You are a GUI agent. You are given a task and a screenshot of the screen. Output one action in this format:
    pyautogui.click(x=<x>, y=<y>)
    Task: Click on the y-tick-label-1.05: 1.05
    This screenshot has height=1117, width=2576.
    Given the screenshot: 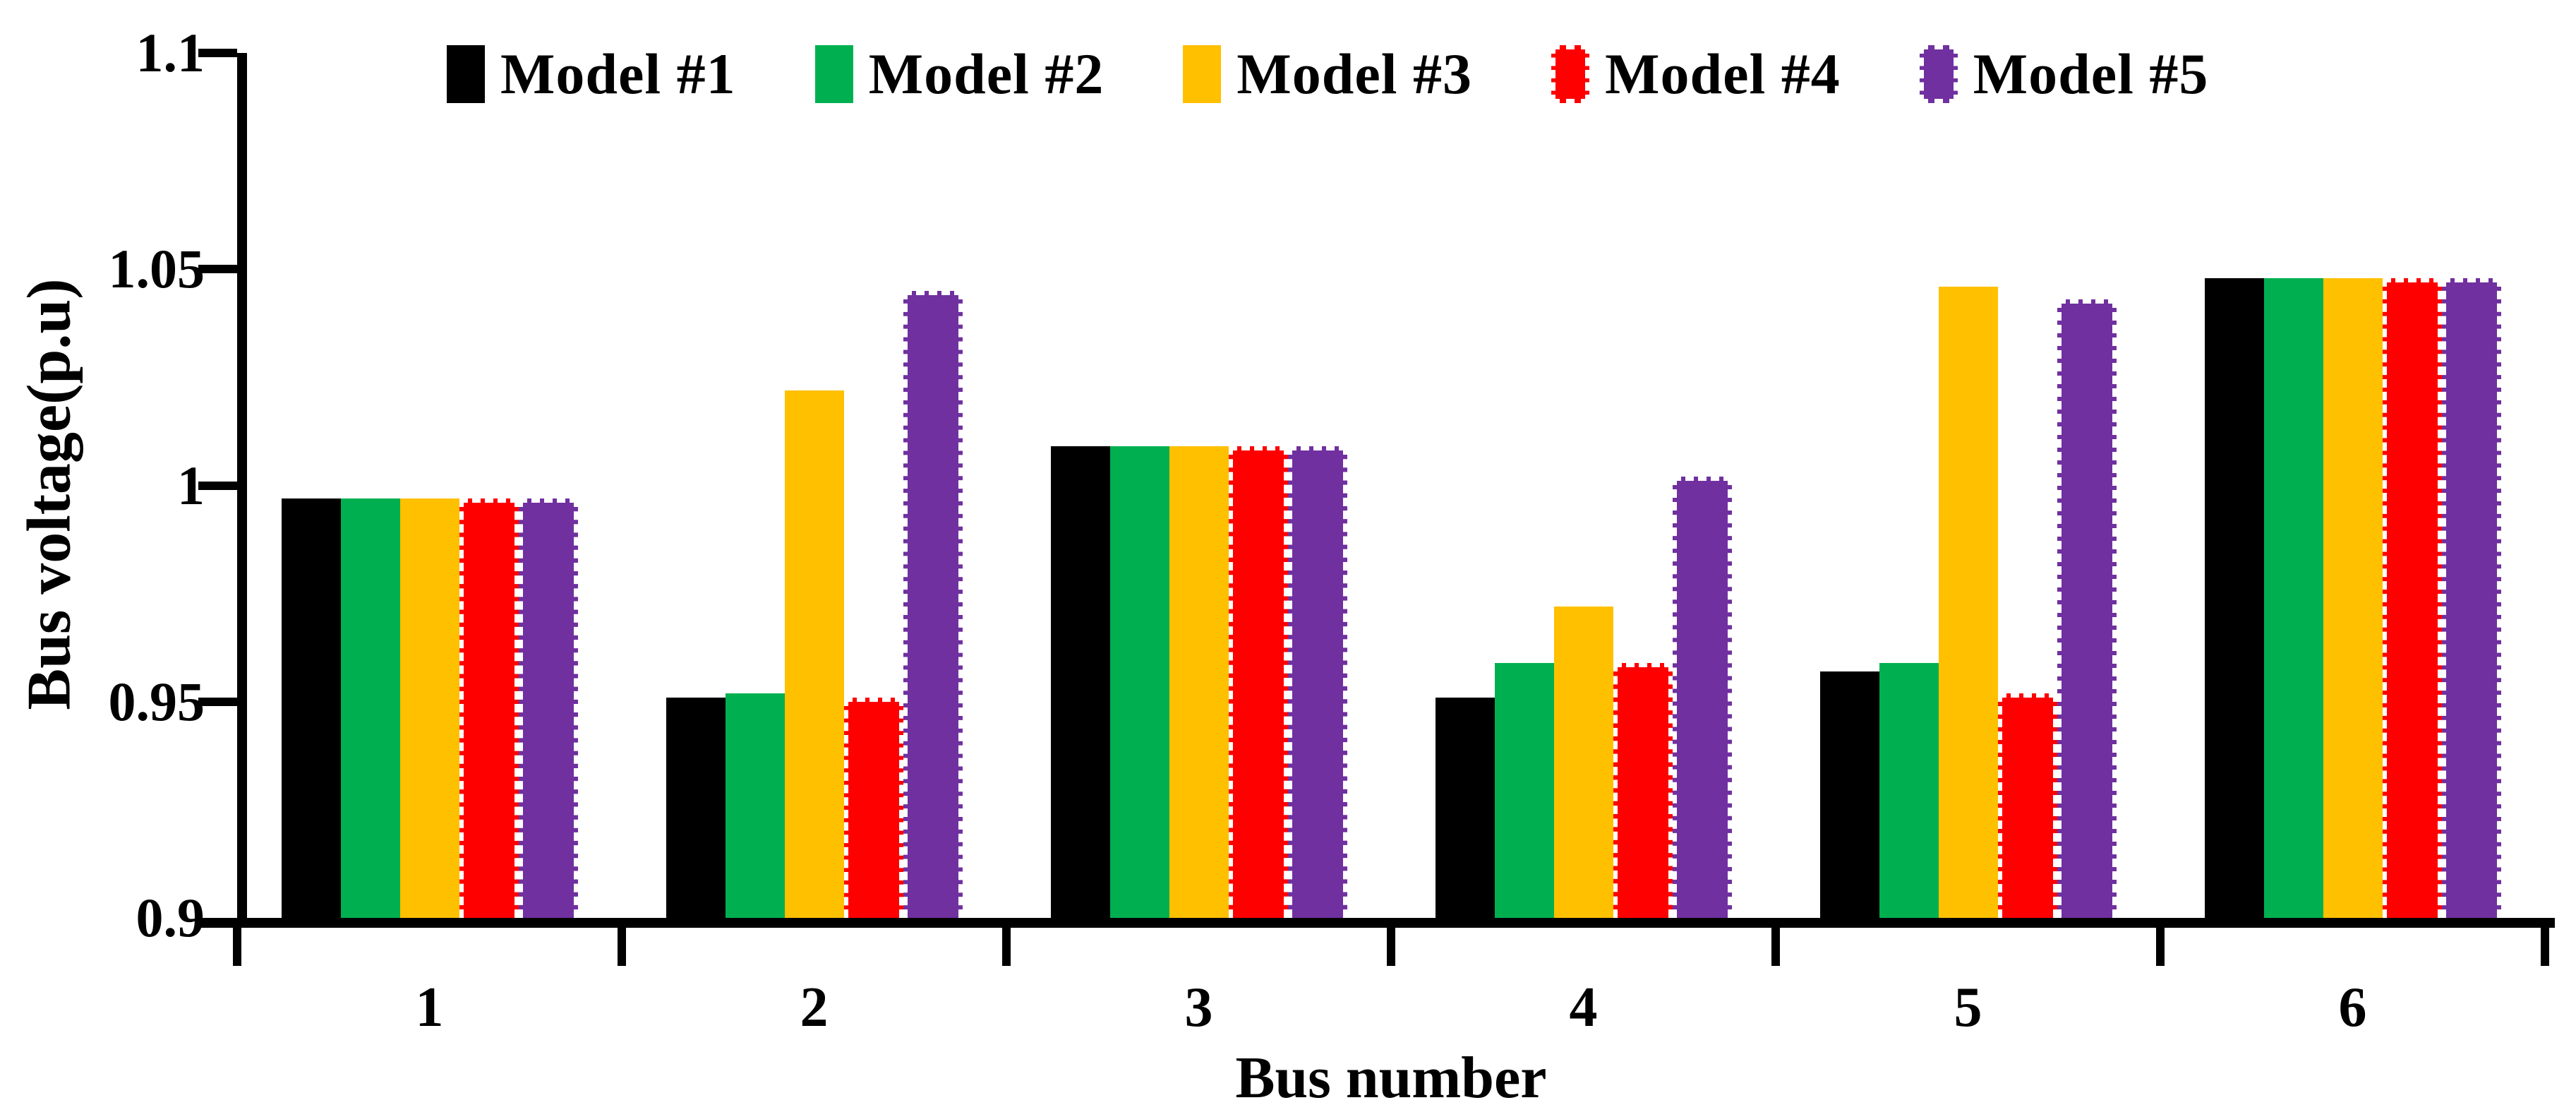 What is the action you would take?
    pyautogui.click(x=156, y=268)
    